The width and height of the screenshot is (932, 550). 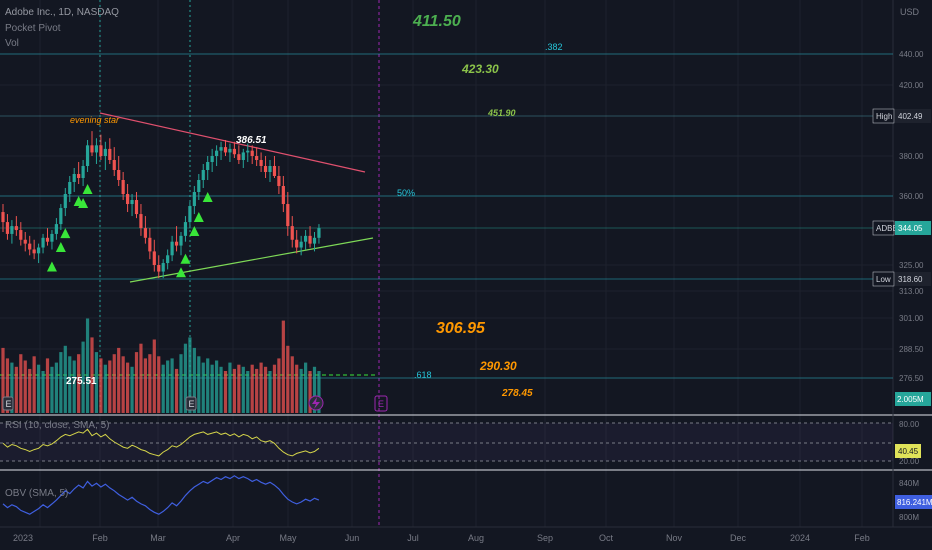 What do you see at coordinates (908, 451) in the screenshot?
I see `rsi-value: 40.45` at bounding box center [908, 451].